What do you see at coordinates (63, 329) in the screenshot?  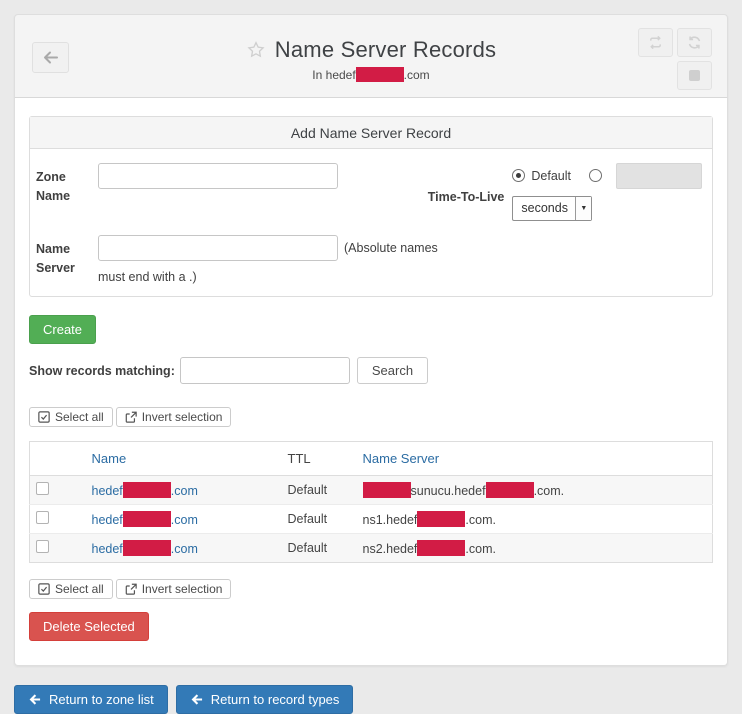 I see `create-button: Create` at bounding box center [63, 329].